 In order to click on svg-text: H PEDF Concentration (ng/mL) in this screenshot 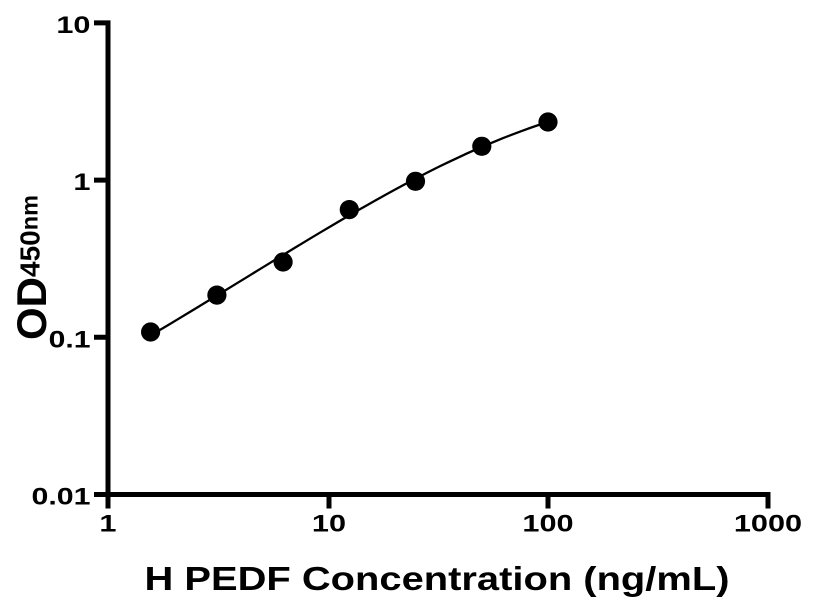, I will do `click(437, 578)`.